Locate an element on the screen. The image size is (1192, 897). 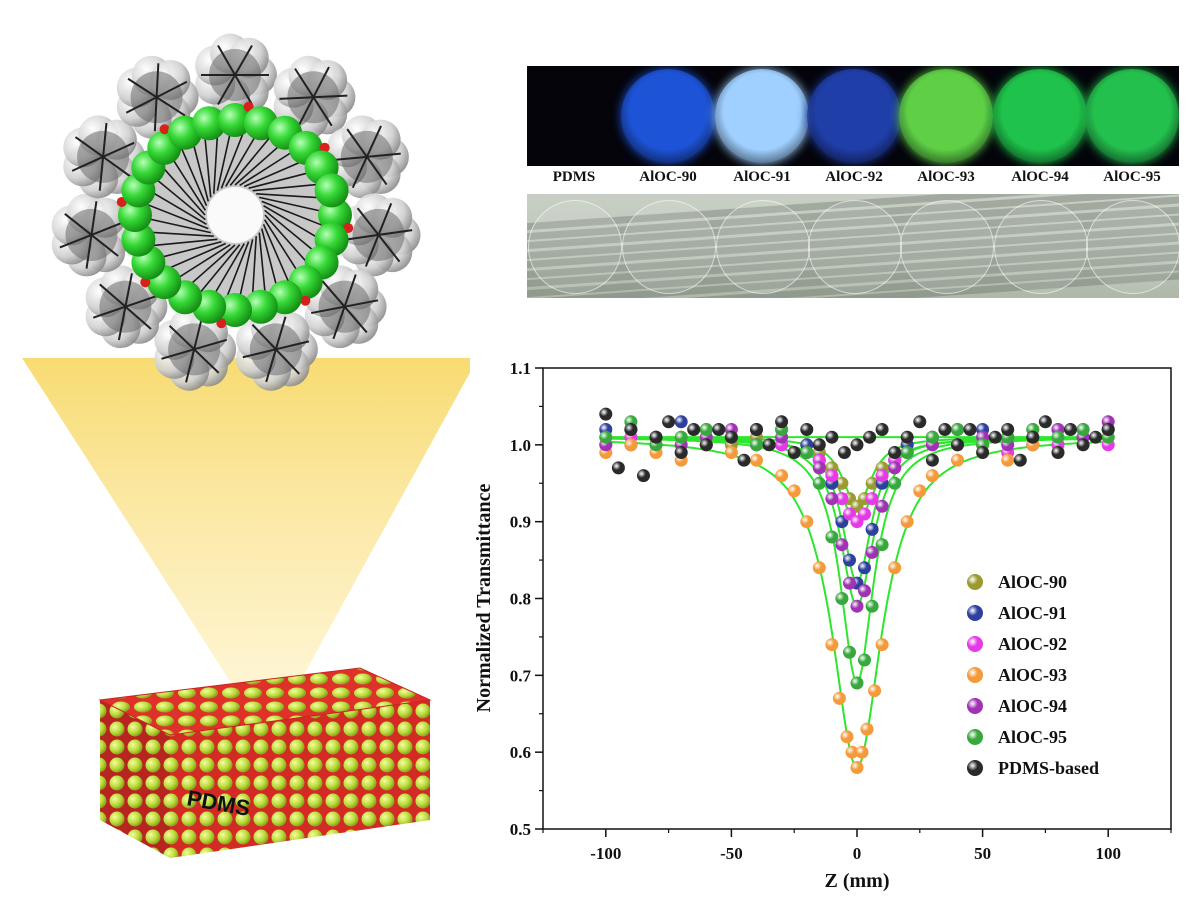
y-tick-label: 0.9 is located at coordinates (520, 522).